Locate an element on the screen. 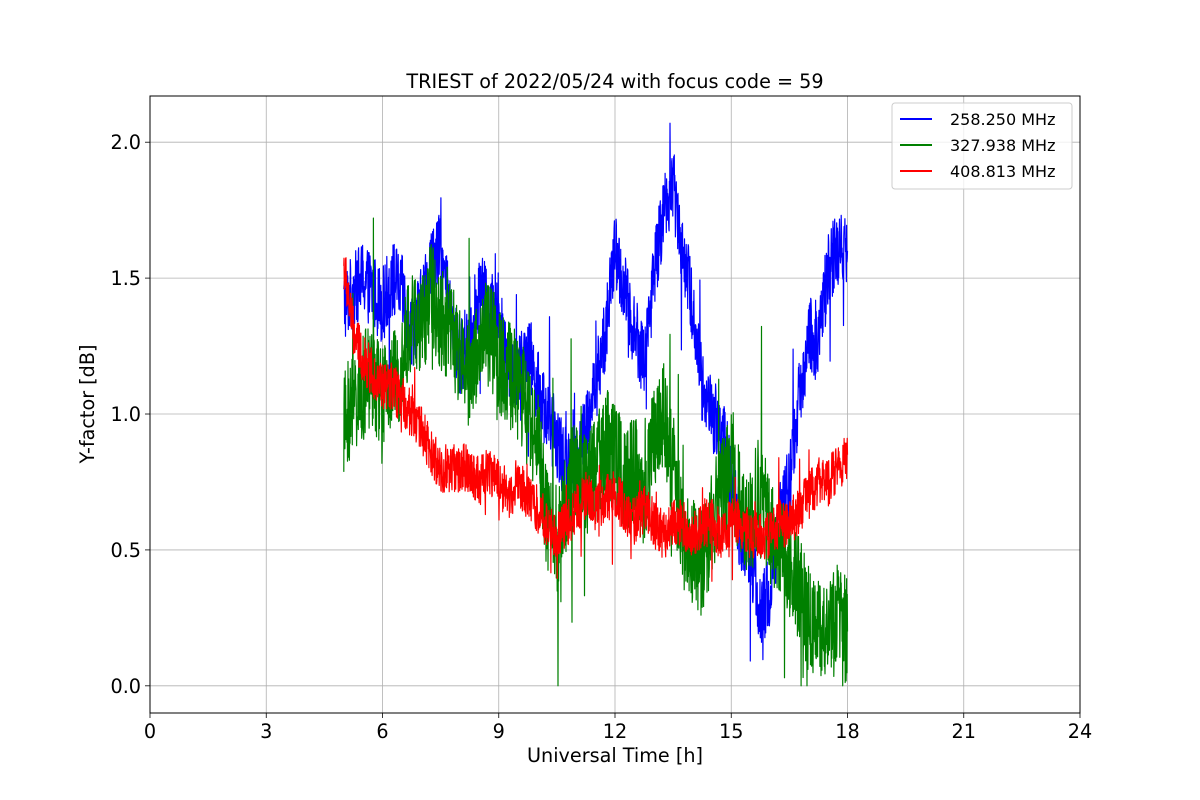 The height and width of the screenshot is (800, 1200). y-tick-label: 1.0 is located at coordinates (125, 414).